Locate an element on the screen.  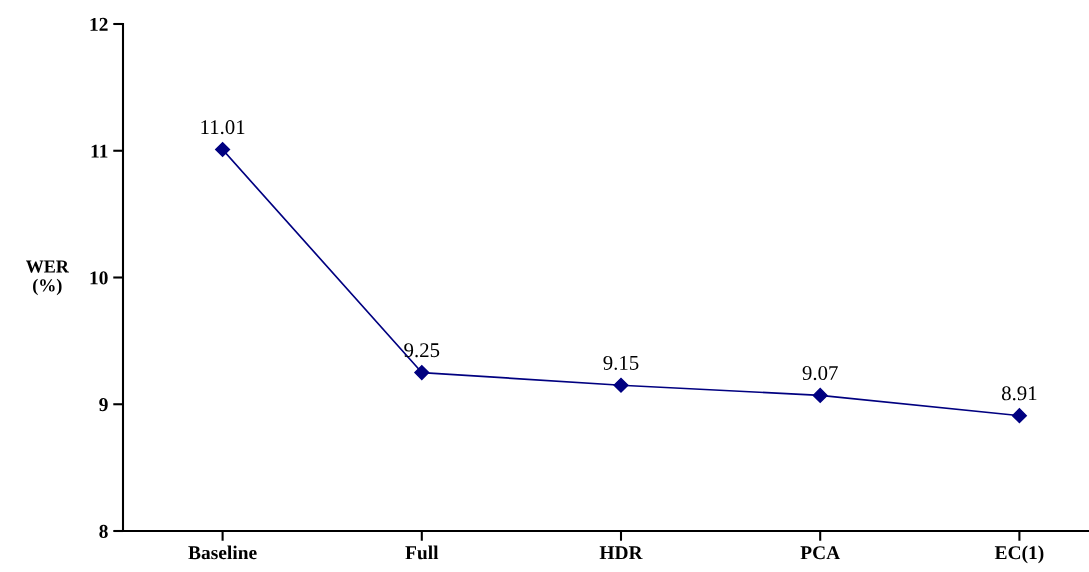
y-tick-label: 10 is located at coordinates (99, 278).